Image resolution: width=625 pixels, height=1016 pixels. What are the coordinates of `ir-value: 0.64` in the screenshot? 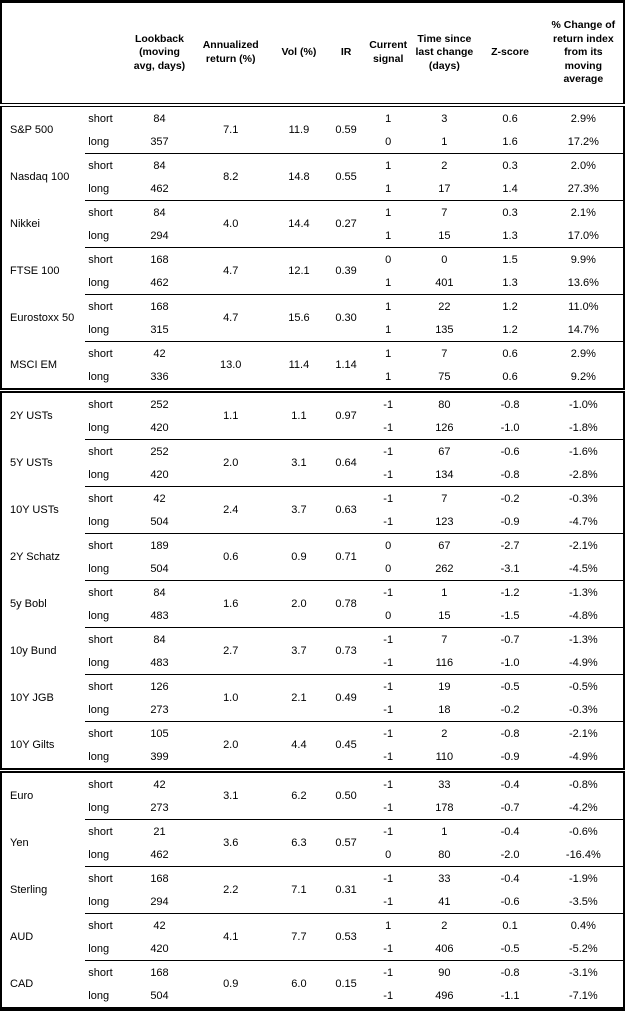 It's located at (346, 463).